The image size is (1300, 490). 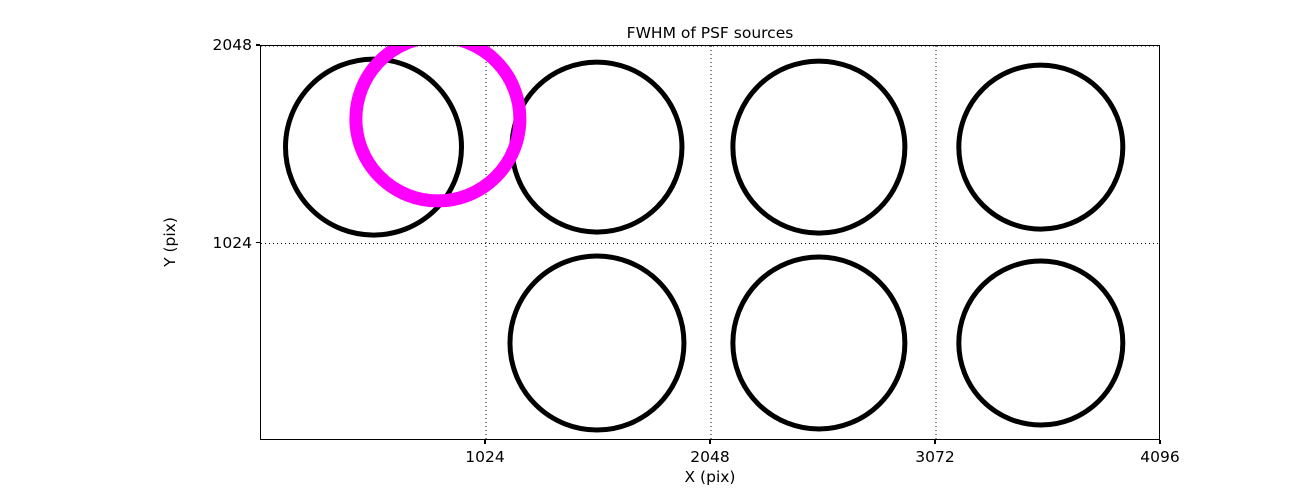 I want to click on x-tick-label: 1024, so click(x=485, y=457).